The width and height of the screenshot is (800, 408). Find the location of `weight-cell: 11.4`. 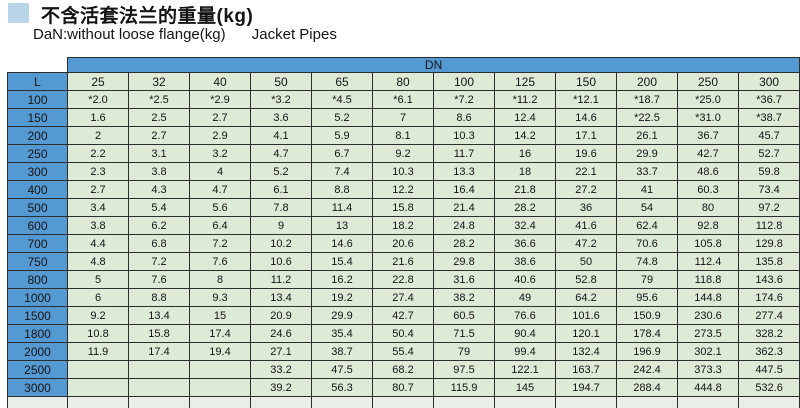

weight-cell: 11.4 is located at coordinates (342, 207).